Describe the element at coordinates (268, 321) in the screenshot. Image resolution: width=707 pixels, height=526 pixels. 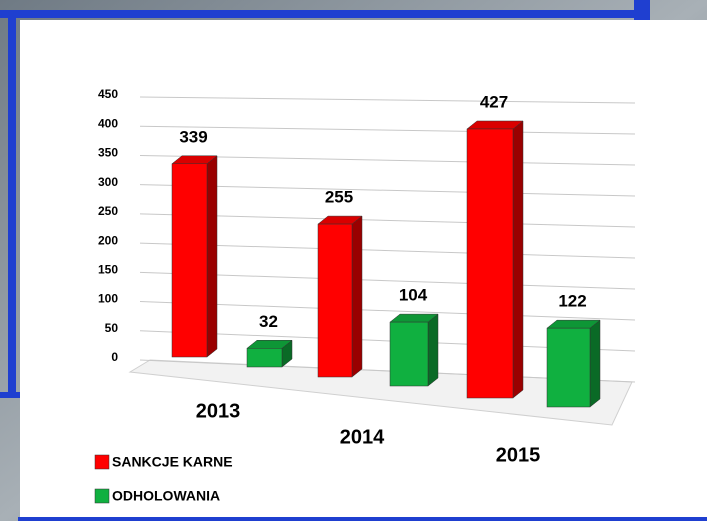
I see `data-label: 32` at that location.